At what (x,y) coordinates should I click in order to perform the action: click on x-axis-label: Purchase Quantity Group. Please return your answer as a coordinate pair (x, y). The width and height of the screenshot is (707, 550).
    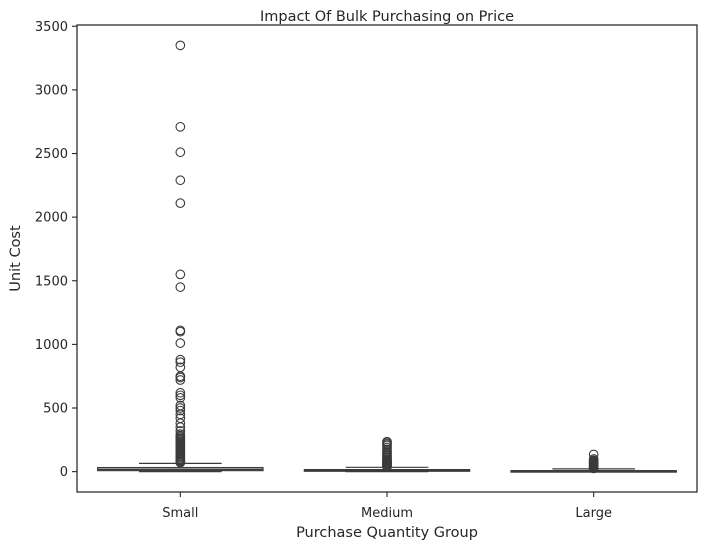
    Looking at the image, I should click on (387, 533).